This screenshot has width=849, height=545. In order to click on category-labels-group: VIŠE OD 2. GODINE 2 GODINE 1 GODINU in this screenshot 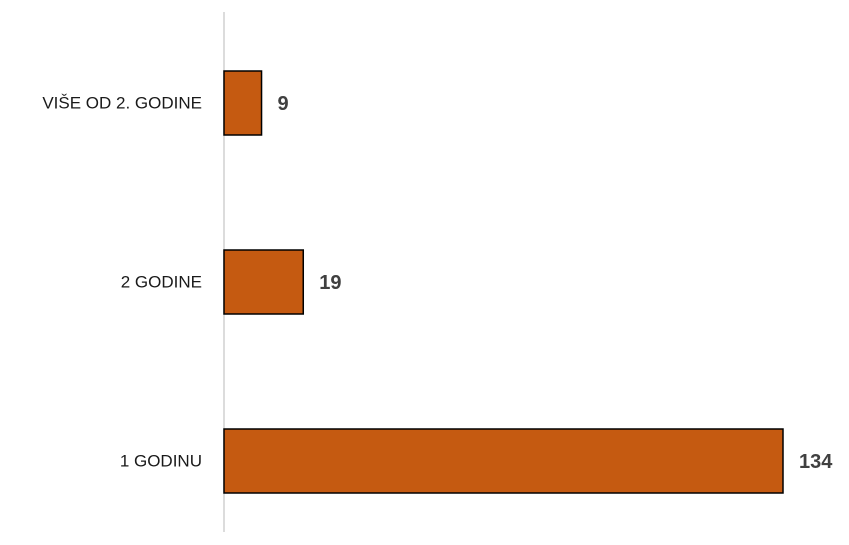, I will do `click(122, 282)`.